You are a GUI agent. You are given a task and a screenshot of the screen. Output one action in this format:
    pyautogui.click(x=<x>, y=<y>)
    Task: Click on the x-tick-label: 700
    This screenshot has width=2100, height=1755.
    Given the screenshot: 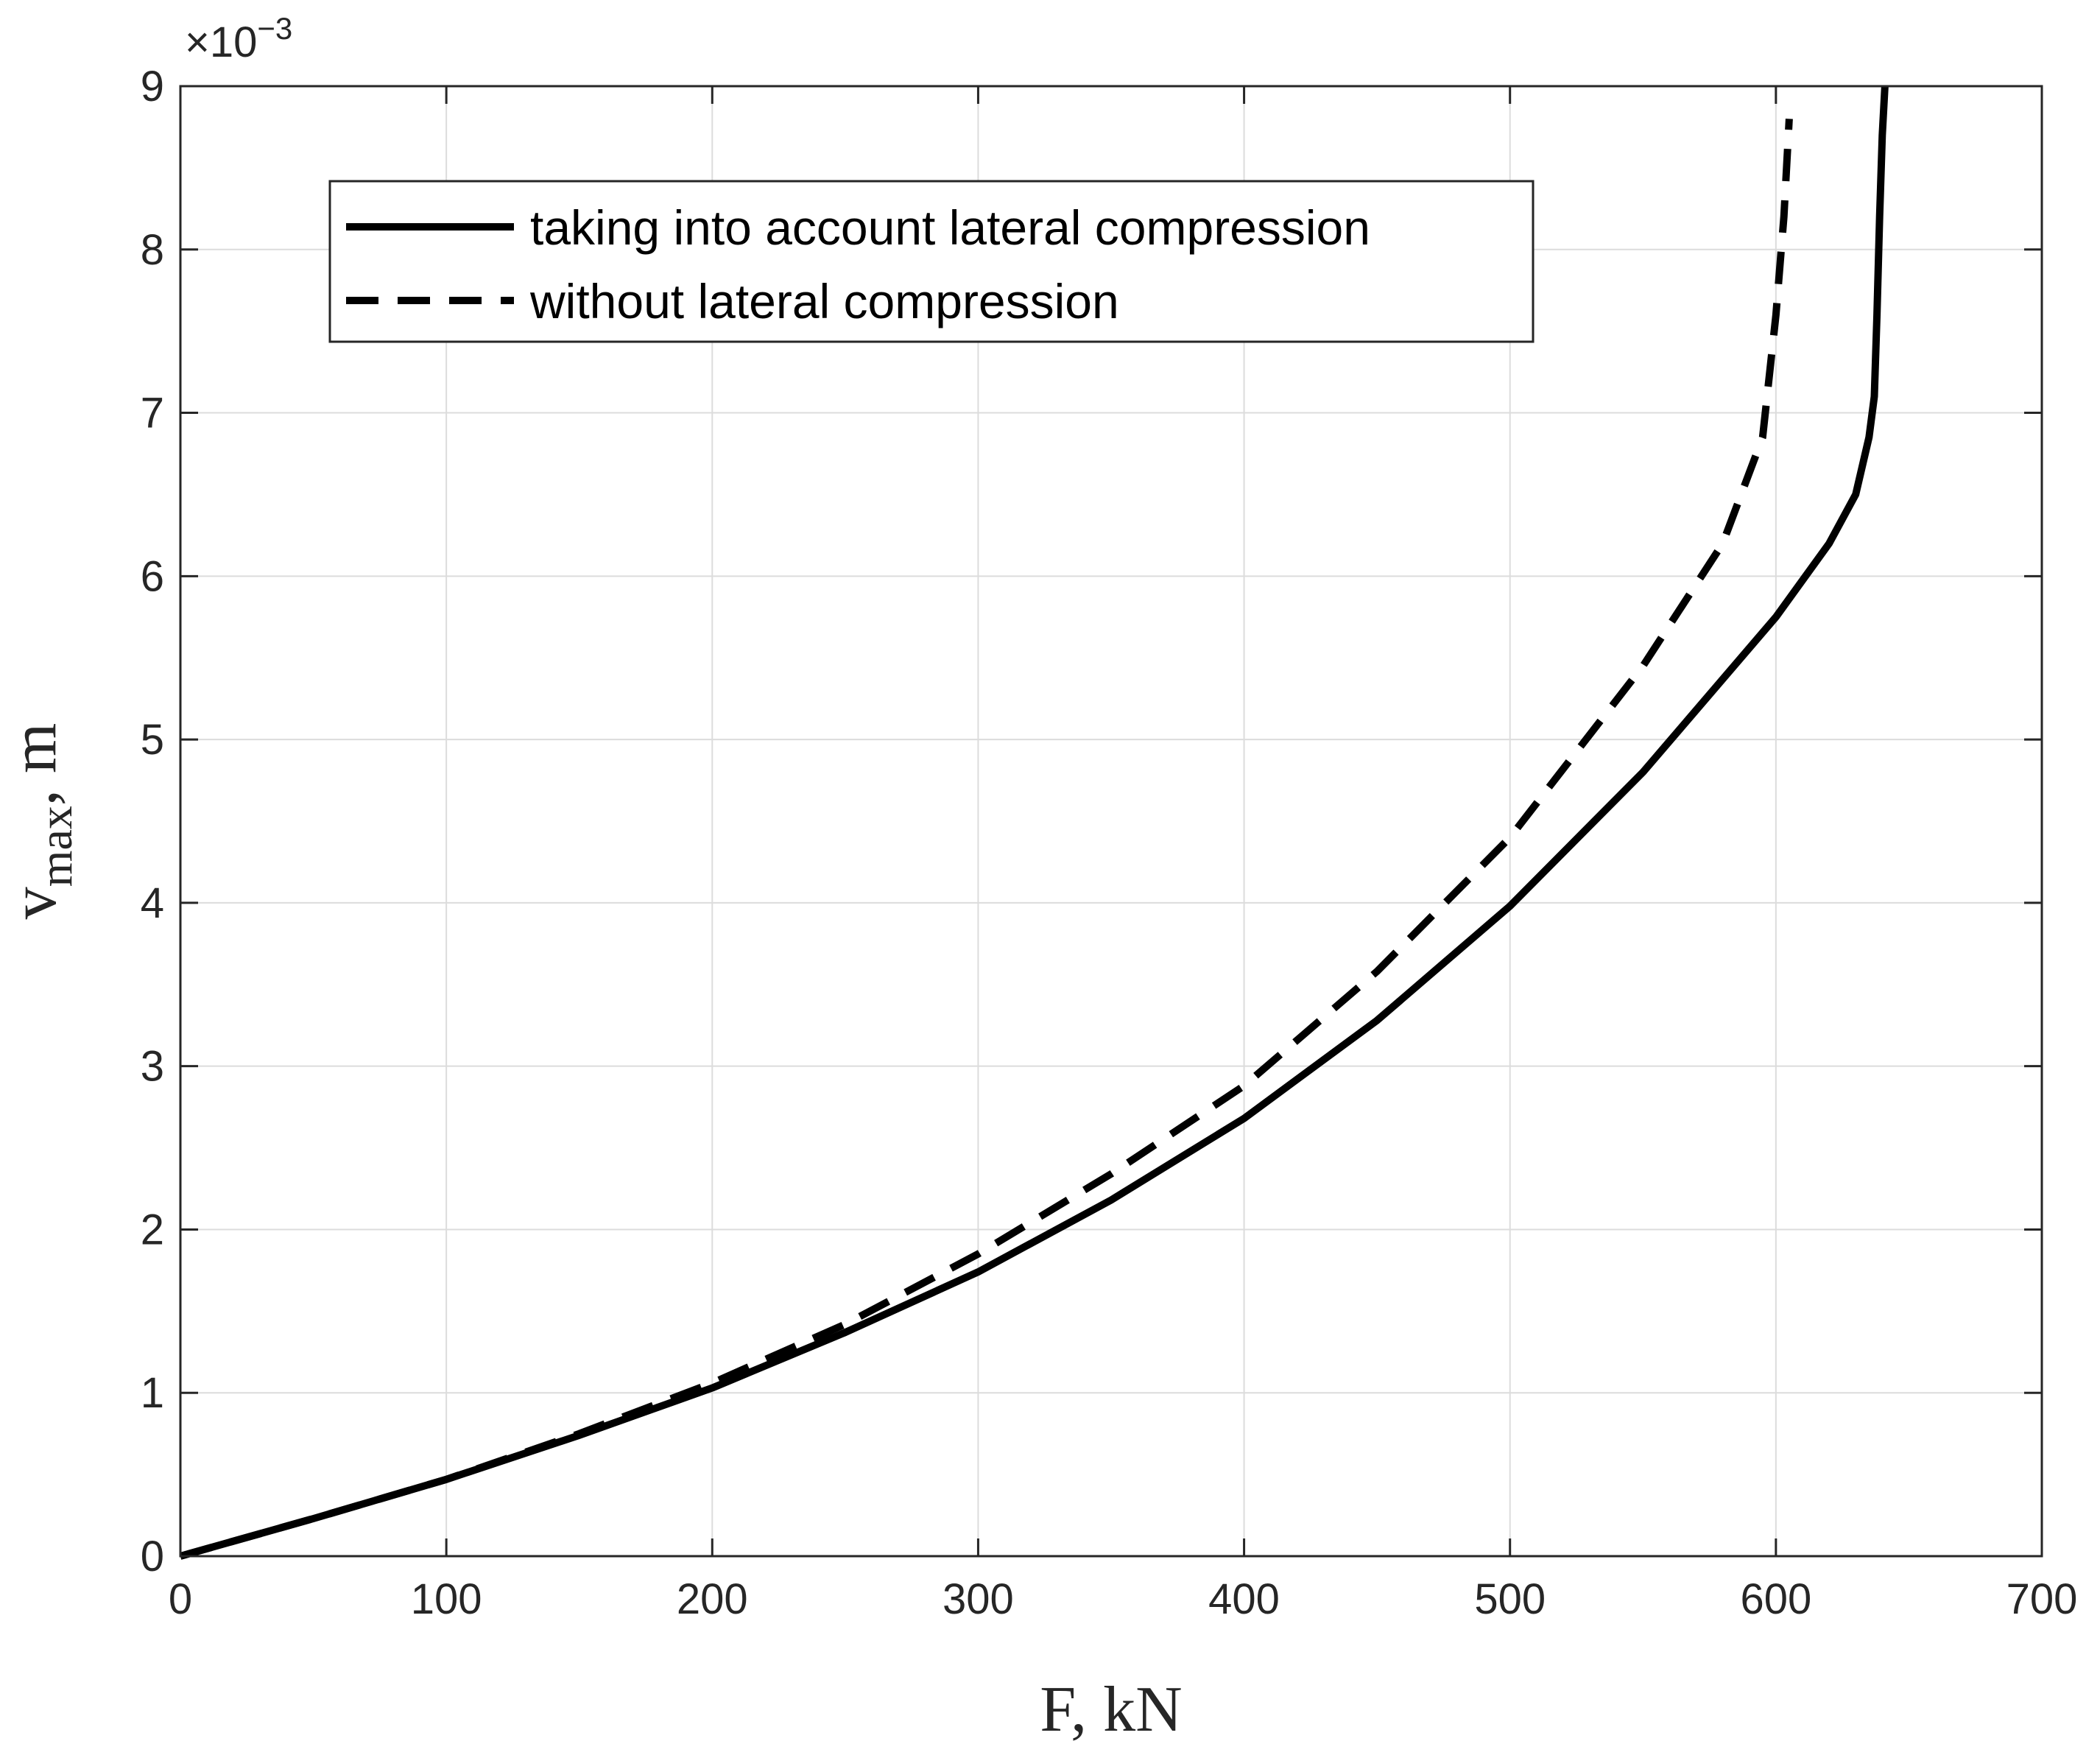 What is the action you would take?
    pyautogui.click(x=2042, y=1599)
    